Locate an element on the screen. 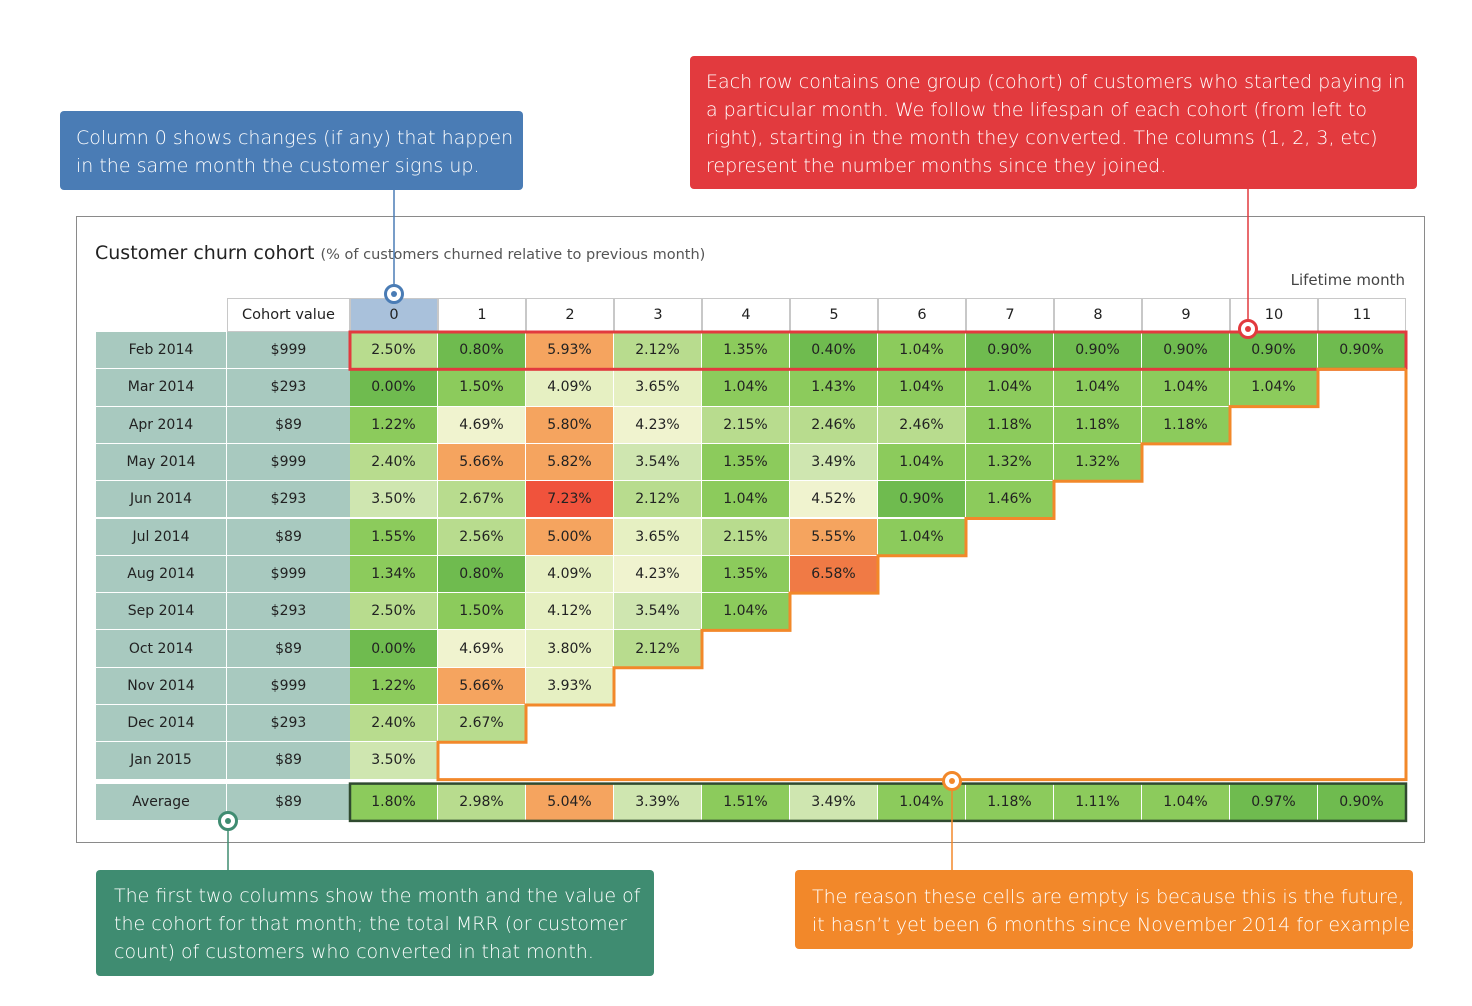 Image resolution: width=1472 pixels, height=1006 pixels. column-header-8: 8 is located at coordinates (1098, 315).